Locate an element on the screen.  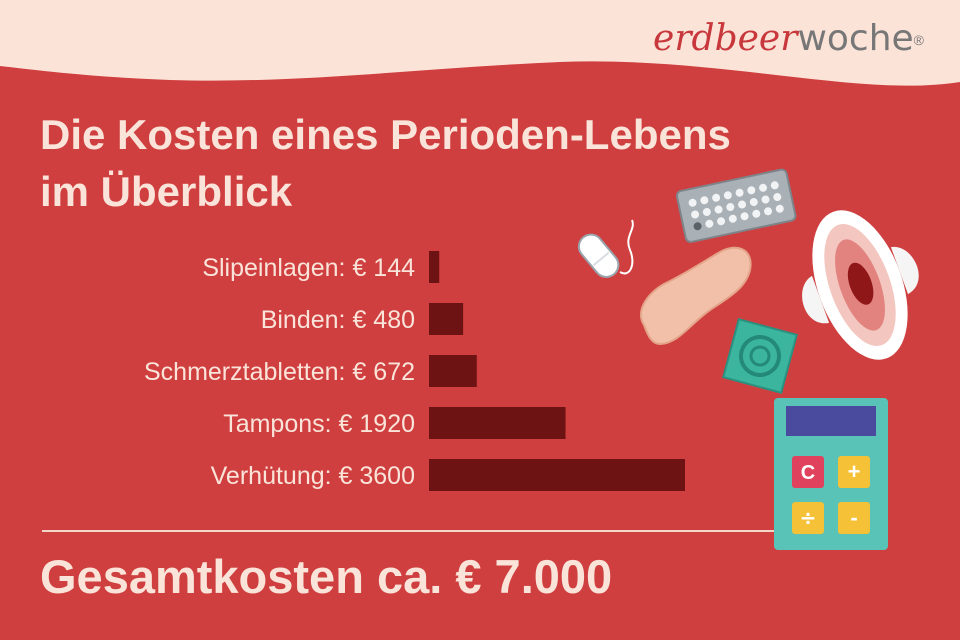
bar-label-verh-tung: Verhütung: € 3600 is located at coordinates (313, 476).